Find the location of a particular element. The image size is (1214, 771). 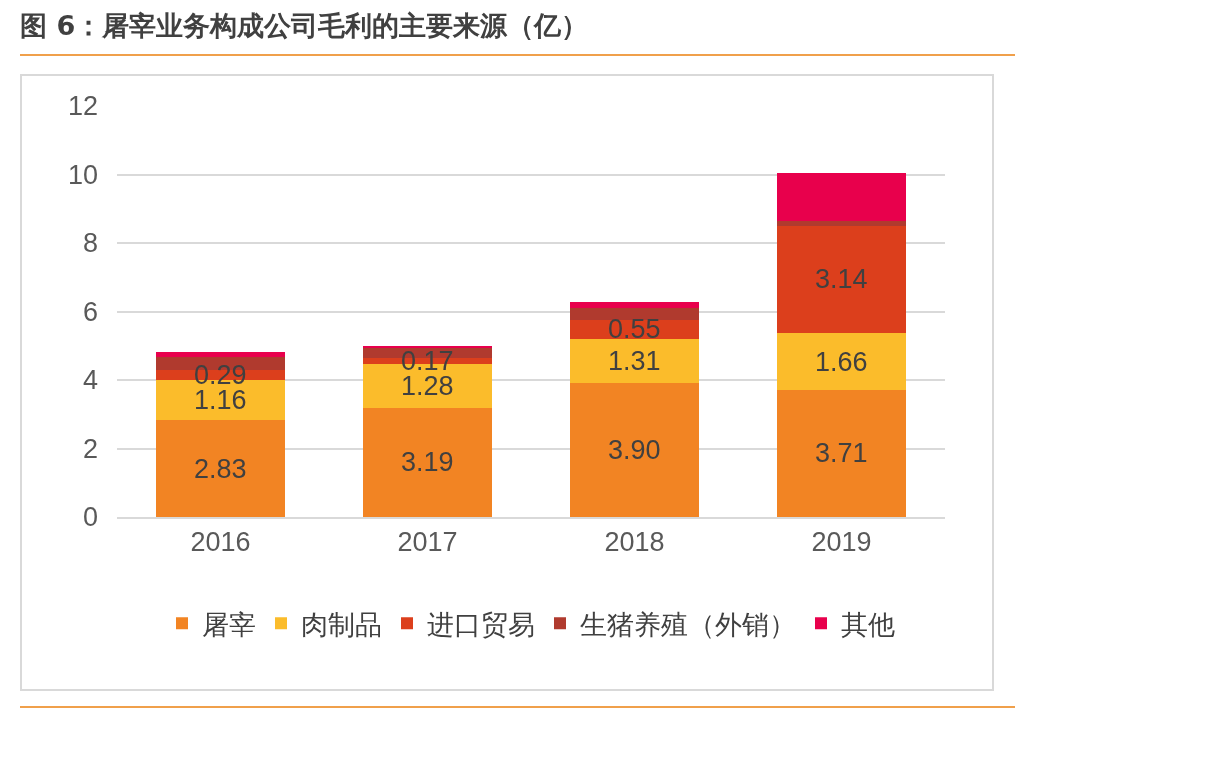

data-label: 1.16 is located at coordinates (220, 400).